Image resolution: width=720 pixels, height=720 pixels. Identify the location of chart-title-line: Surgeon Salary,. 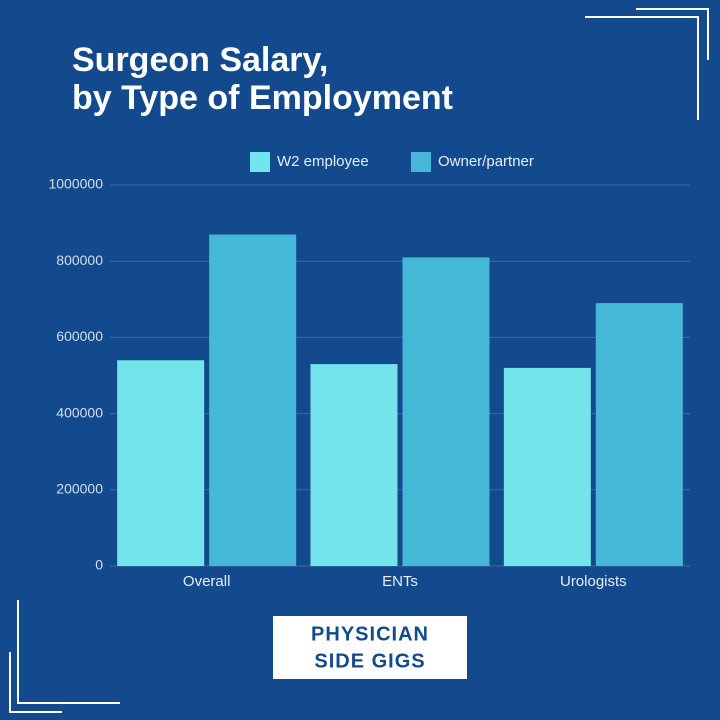
(200, 60).